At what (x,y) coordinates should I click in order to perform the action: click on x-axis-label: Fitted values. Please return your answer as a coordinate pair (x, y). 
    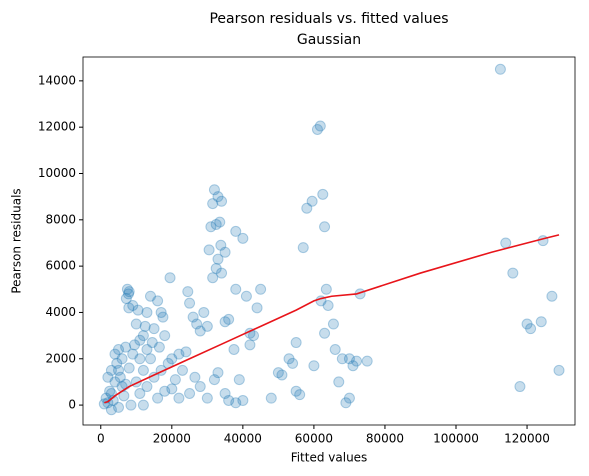
    Looking at the image, I should click on (329, 458).